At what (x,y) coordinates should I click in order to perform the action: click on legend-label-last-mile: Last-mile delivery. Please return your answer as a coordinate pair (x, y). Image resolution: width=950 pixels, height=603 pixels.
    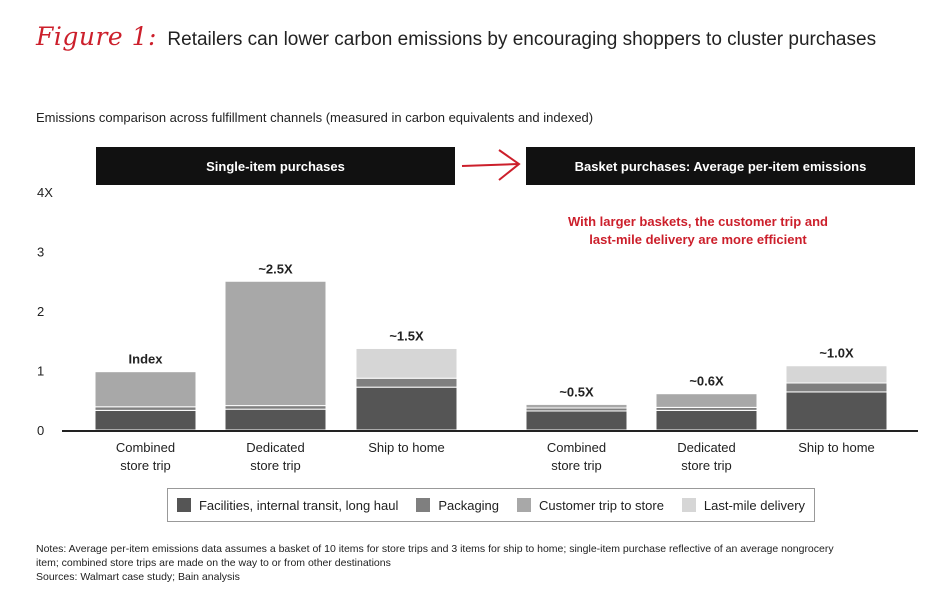
    Looking at the image, I should click on (754, 505).